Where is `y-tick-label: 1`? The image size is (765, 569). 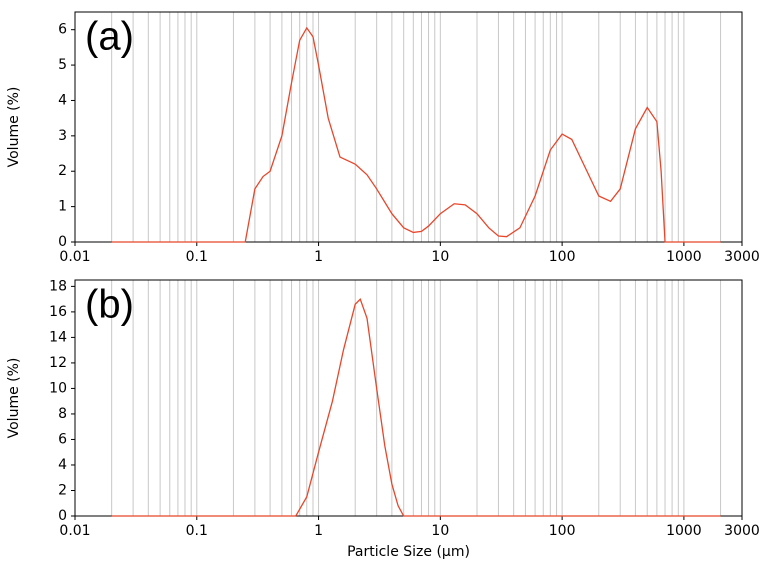 y-tick-label: 1 is located at coordinates (62, 207).